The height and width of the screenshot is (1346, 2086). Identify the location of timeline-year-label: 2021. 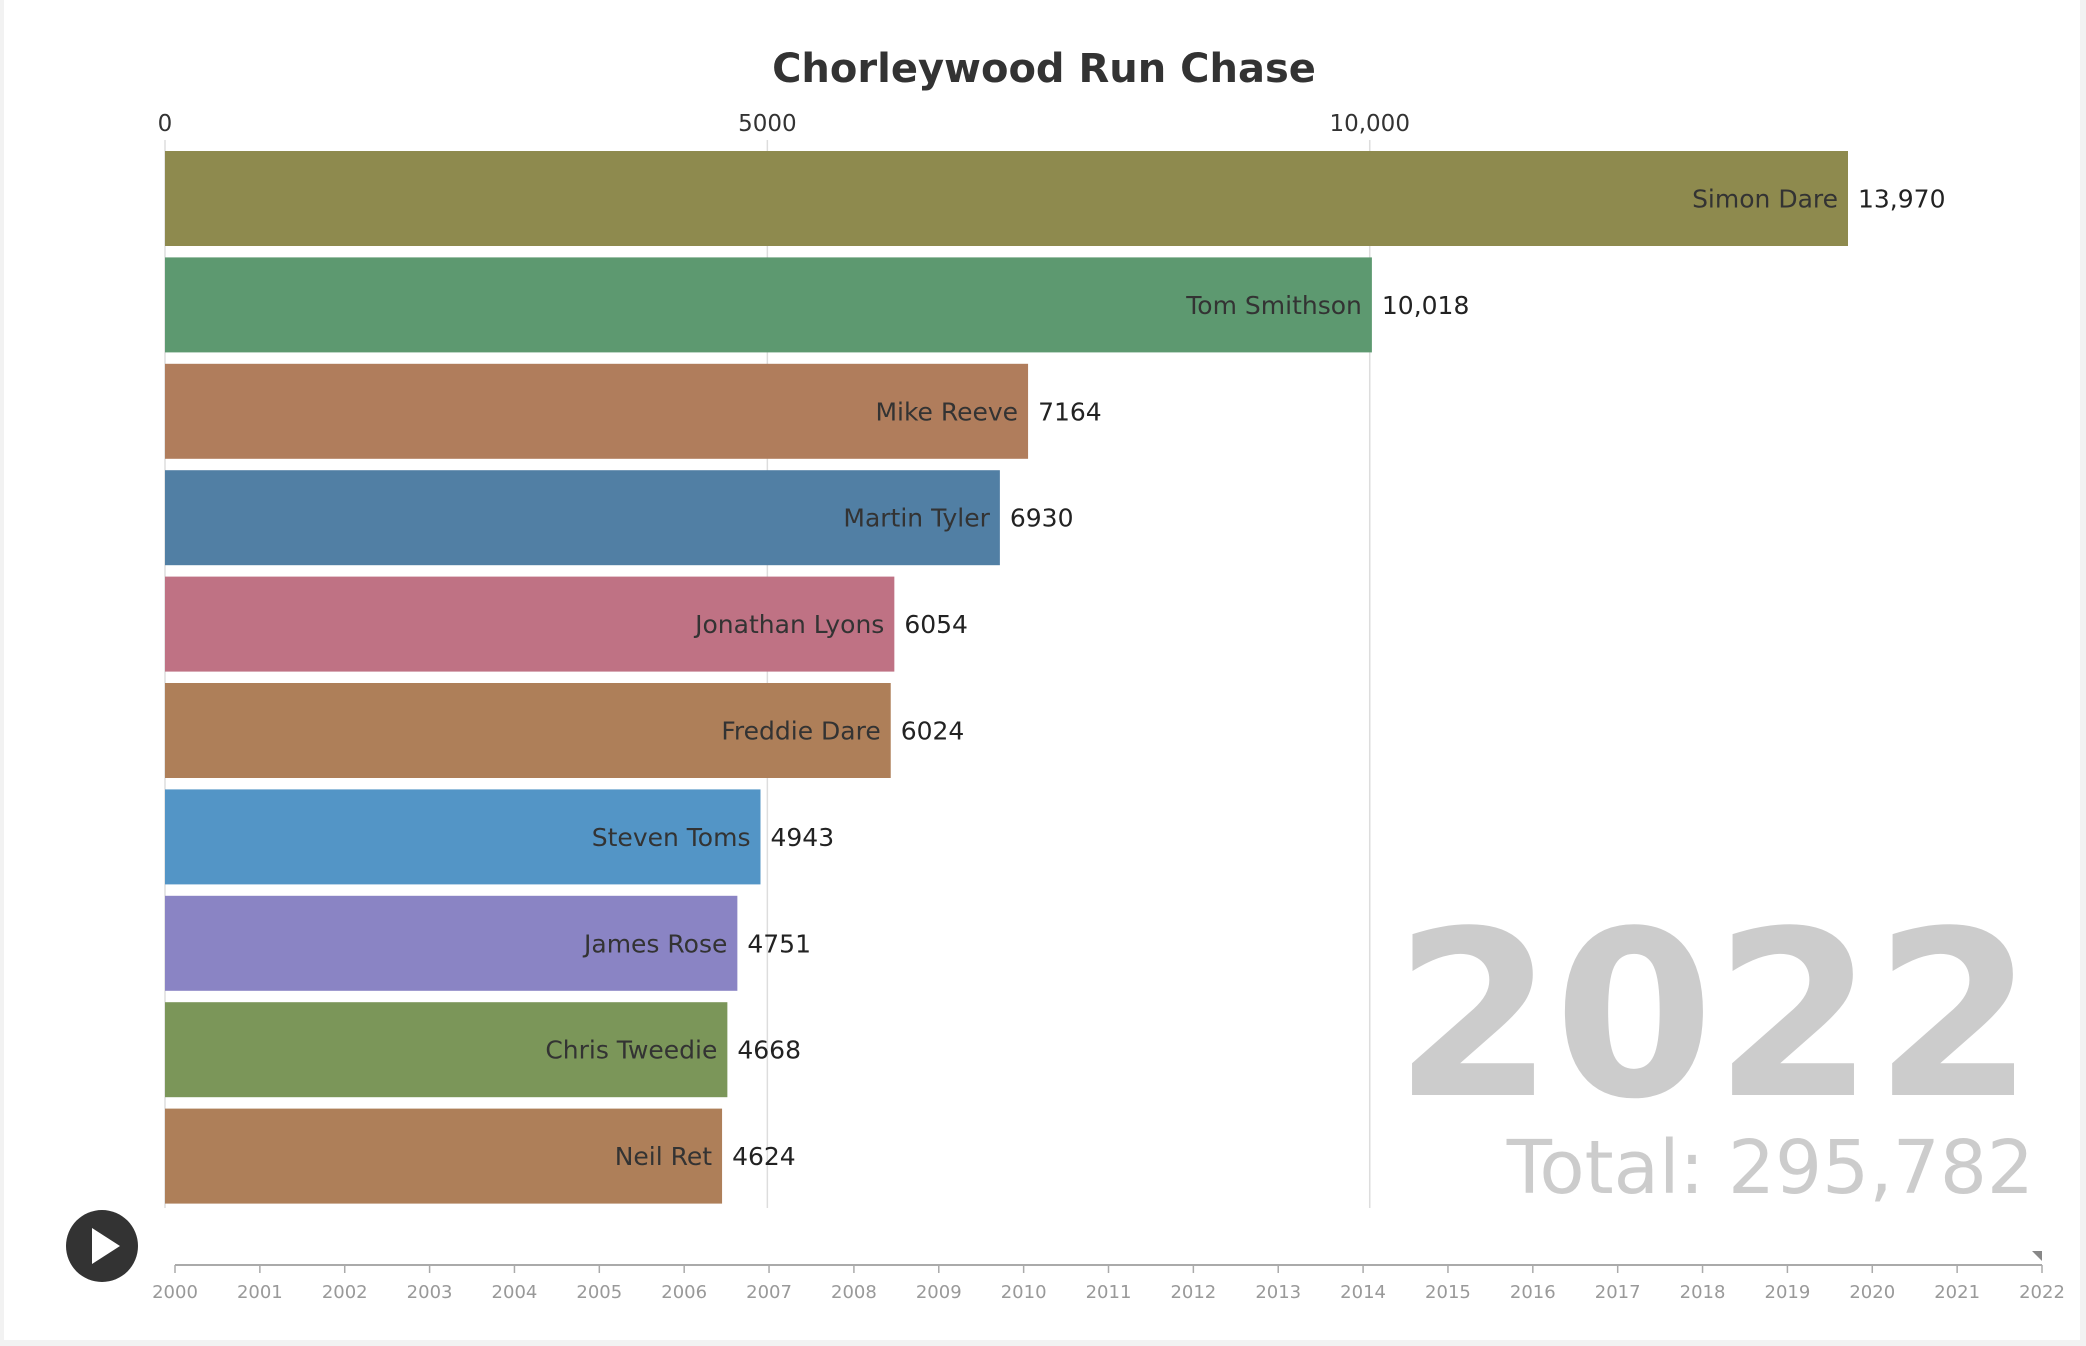
(1957, 1292).